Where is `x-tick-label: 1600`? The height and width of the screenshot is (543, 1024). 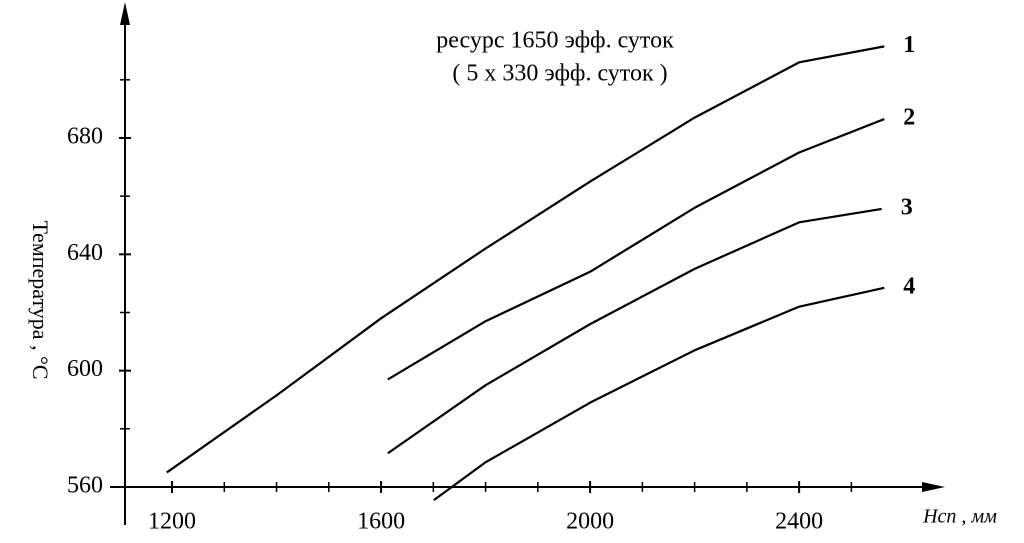
x-tick-label: 1600 is located at coordinates (381, 522).